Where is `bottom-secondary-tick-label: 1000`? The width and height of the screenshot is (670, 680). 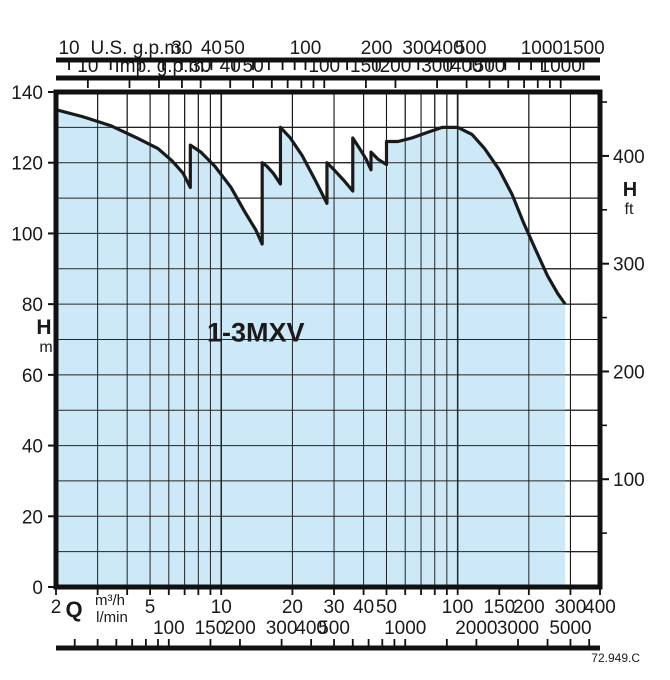 bottom-secondary-tick-label: 1000 is located at coordinates (405, 628).